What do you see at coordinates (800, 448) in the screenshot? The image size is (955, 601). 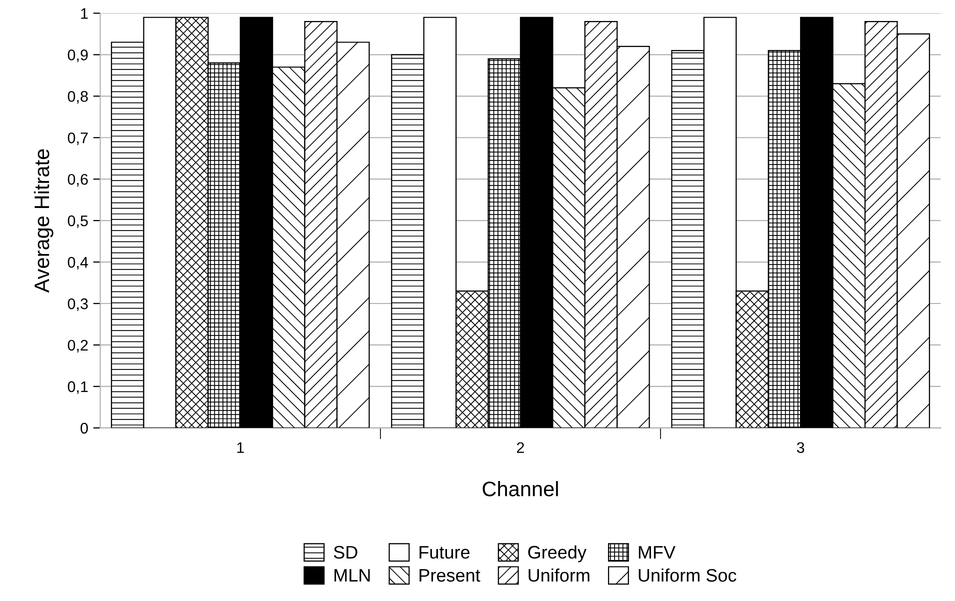 I see `x-tick-label: 3` at bounding box center [800, 448].